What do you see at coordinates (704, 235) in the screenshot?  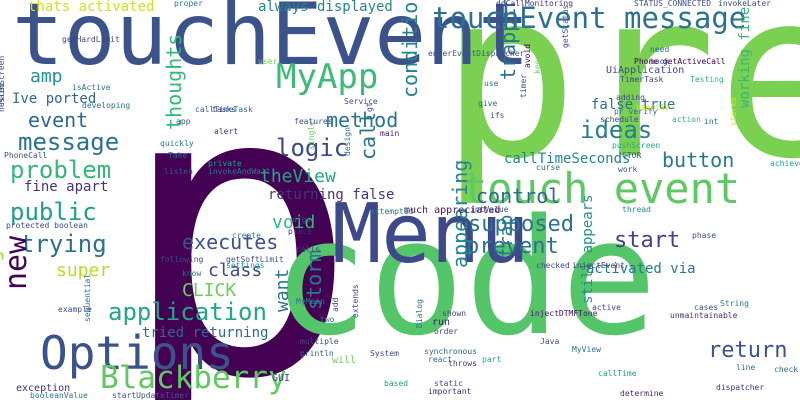 I see `word-phase: phase` at bounding box center [704, 235].